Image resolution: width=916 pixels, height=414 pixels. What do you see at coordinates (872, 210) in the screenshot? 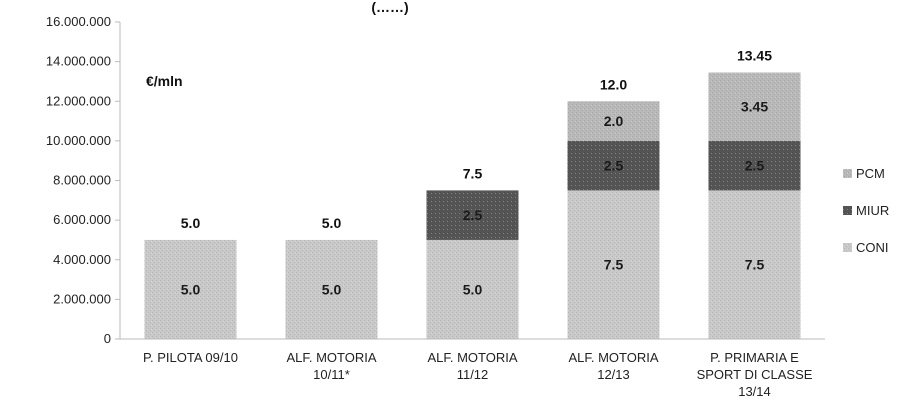
I see `legend-label: MIUR` at bounding box center [872, 210].